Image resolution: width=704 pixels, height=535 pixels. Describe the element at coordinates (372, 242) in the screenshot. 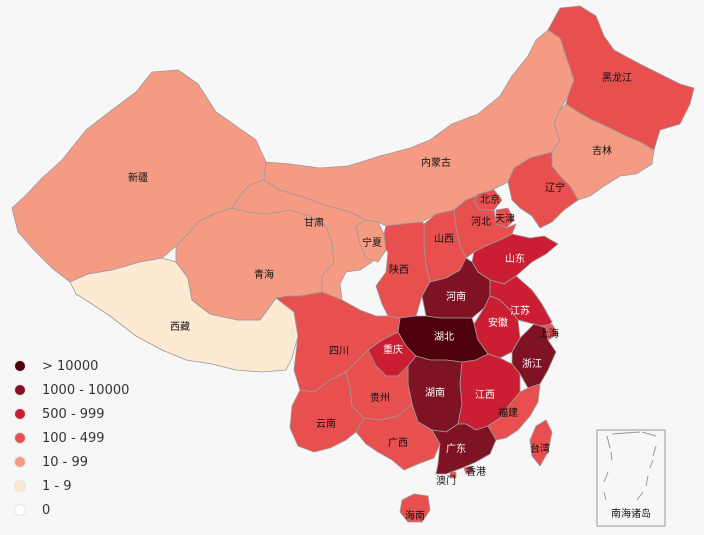

I see `province-label-ningxia: 宁夏` at that location.